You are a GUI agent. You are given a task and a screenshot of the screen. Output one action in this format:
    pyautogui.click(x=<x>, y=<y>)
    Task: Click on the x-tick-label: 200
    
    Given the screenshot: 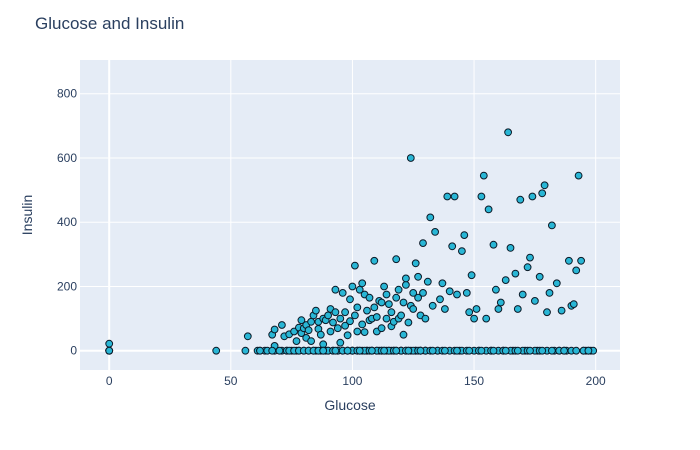 What is the action you would take?
    pyautogui.click(x=596, y=381)
    